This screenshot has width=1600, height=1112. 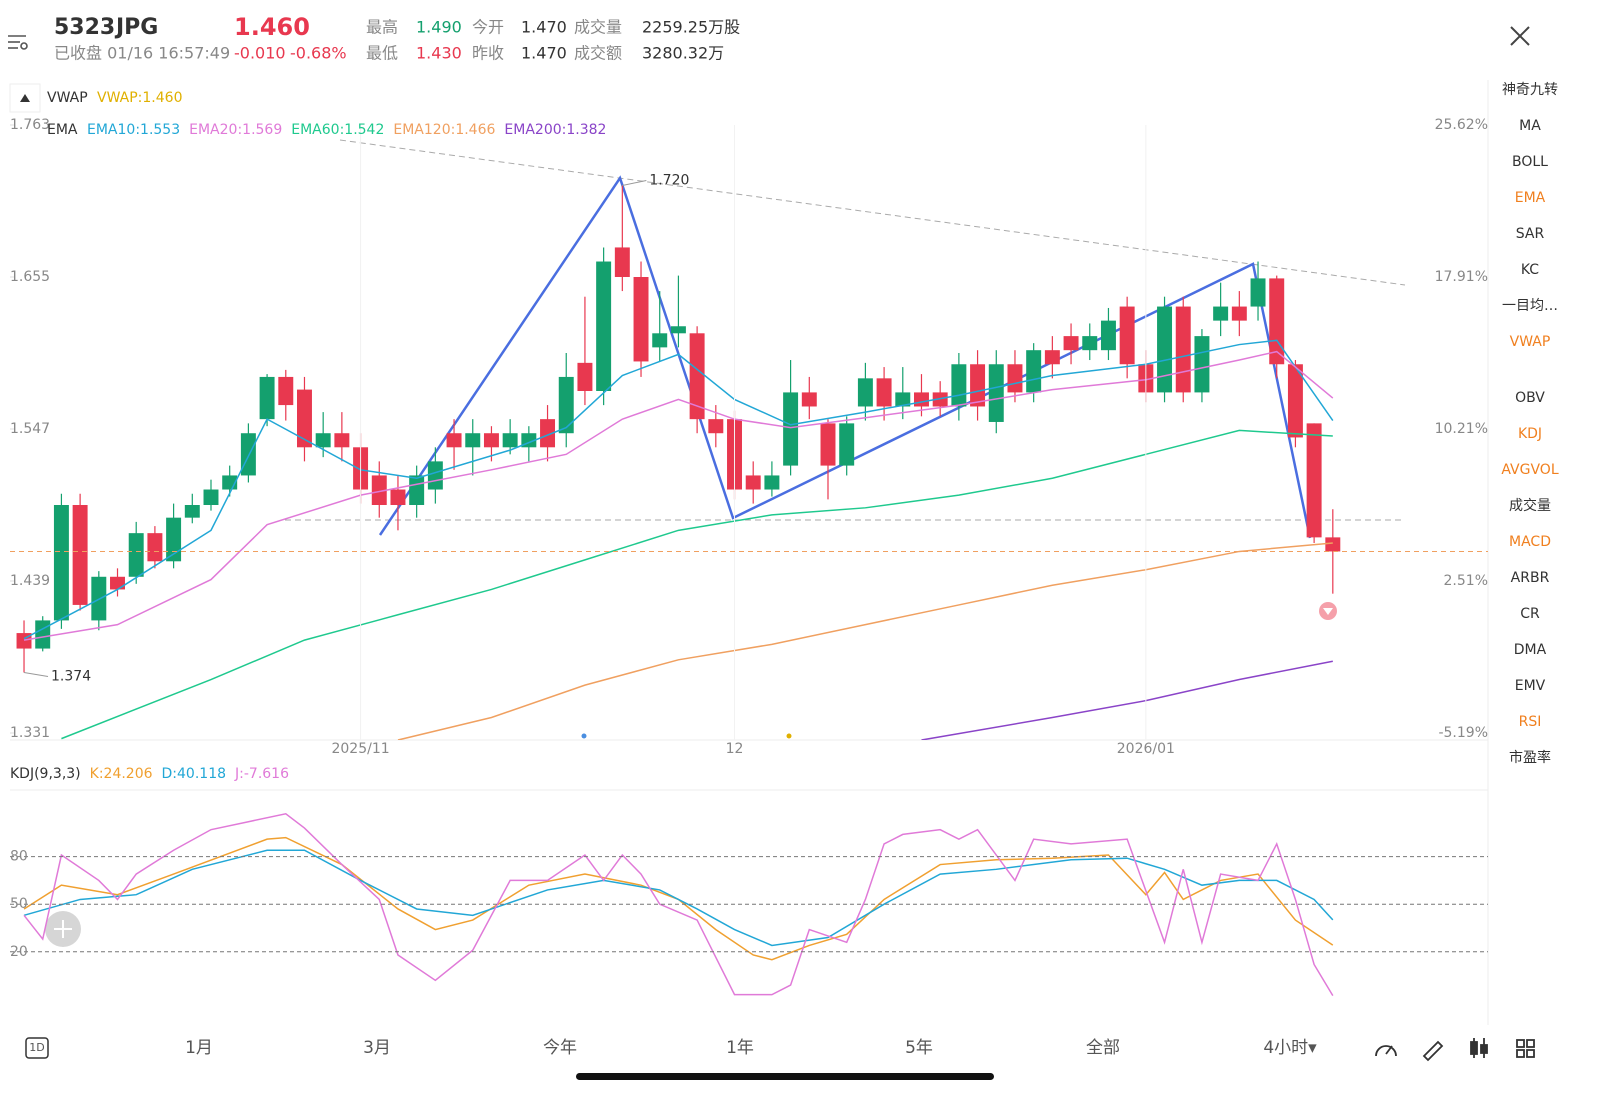 I want to click on legend-entry: D:40.118, so click(x=194, y=774).